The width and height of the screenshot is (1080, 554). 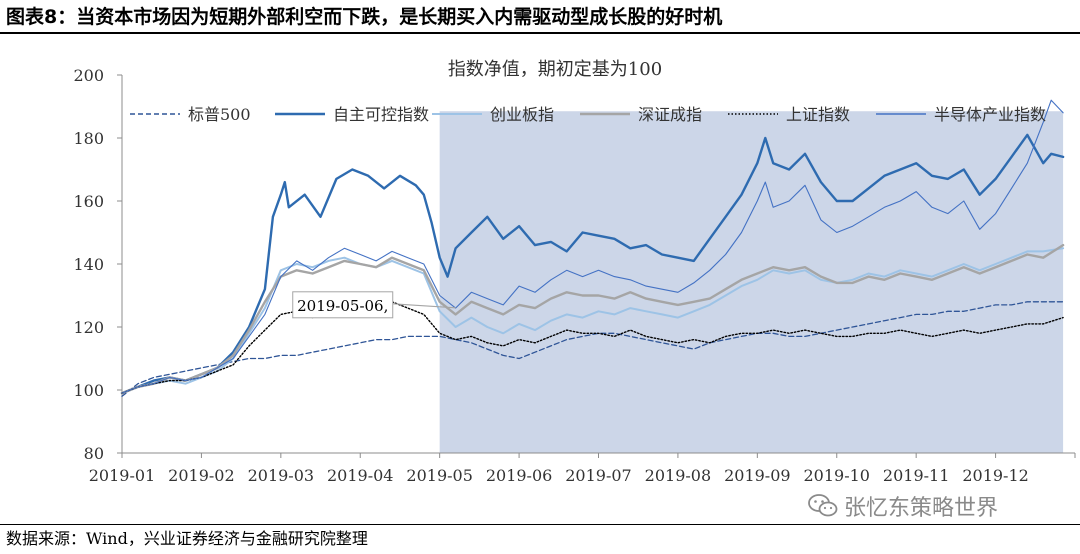 I want to click on legend-item: 创业板指, so click(x=493, y=114).